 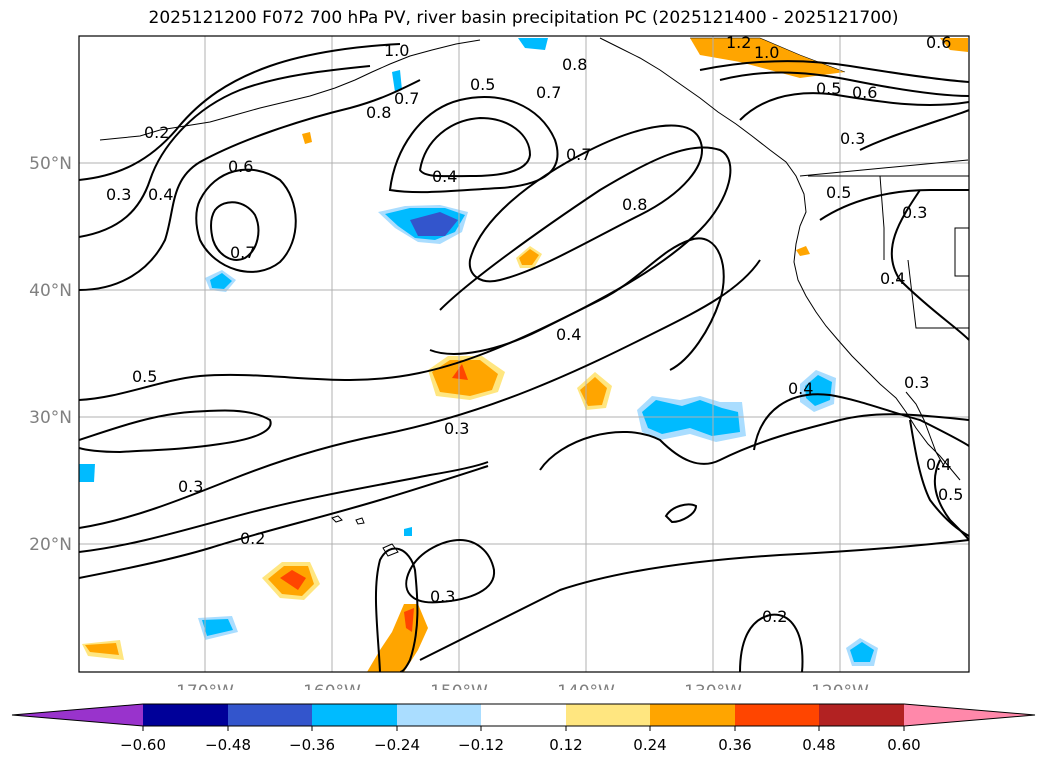 What do you see at coordinates (738, 42) in the screenshot?
I see `contour-label: 1.2` at bounding box center [738, 42].